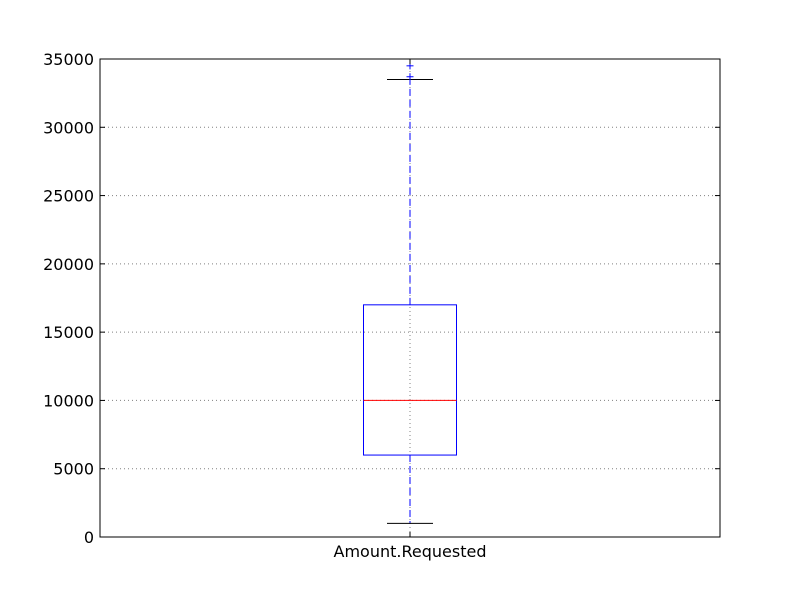 Image resolution: width=800 pixels, height=597 pixels. What do you see at coordinates (68, 400) in the screenshot?
I see `y-tick-label: 10000` at bounding box center [68, 400].